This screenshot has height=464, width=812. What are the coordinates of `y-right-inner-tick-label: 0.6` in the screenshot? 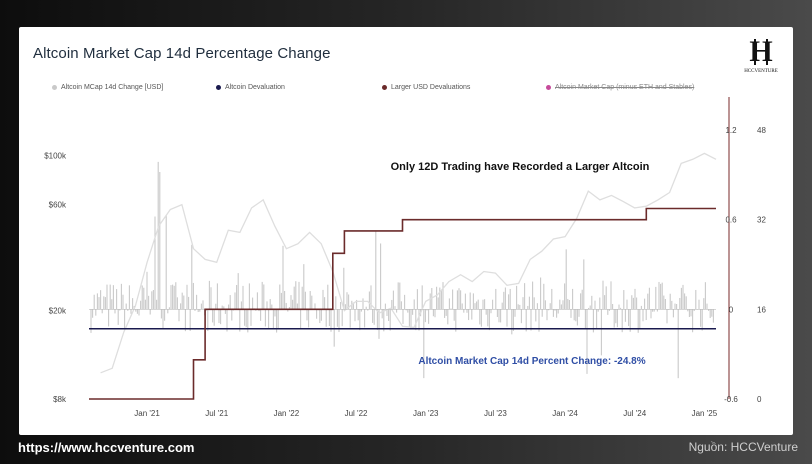 It's located at (731, 220).